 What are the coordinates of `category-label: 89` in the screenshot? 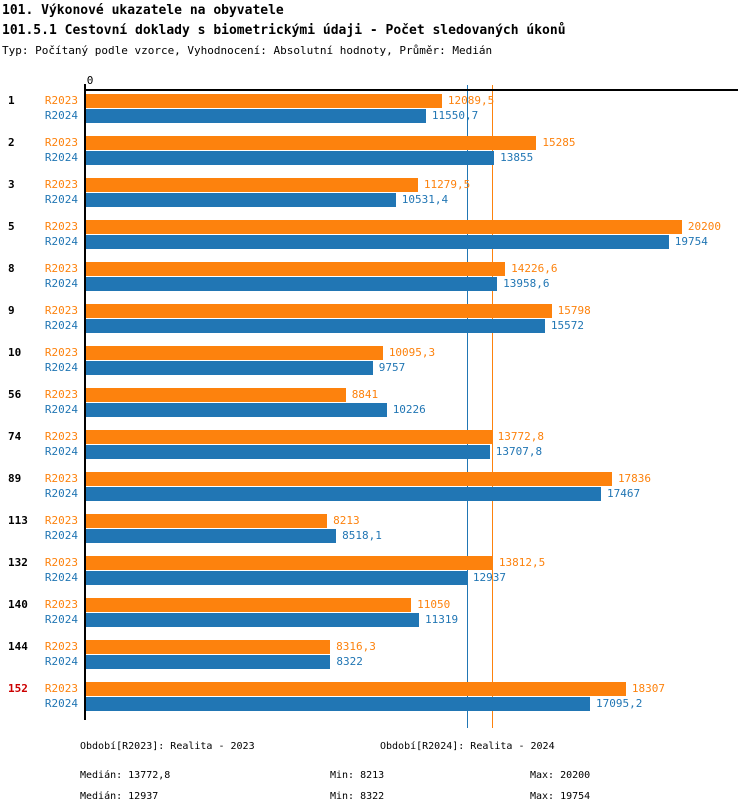 It's located at (15, 478).